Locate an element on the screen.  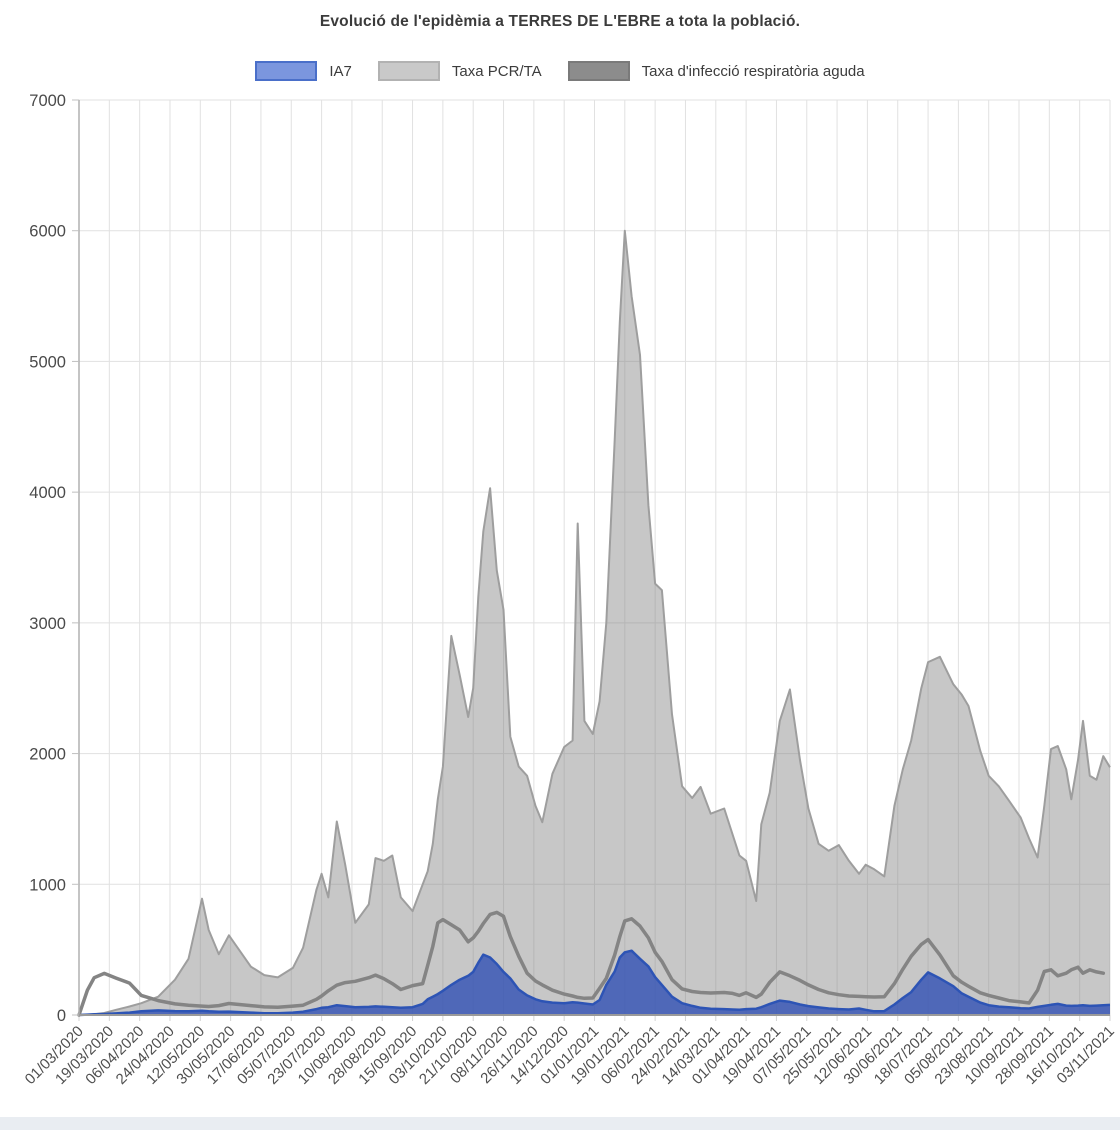
y-tick-label: 0 is located at coordinates (61, 1016).